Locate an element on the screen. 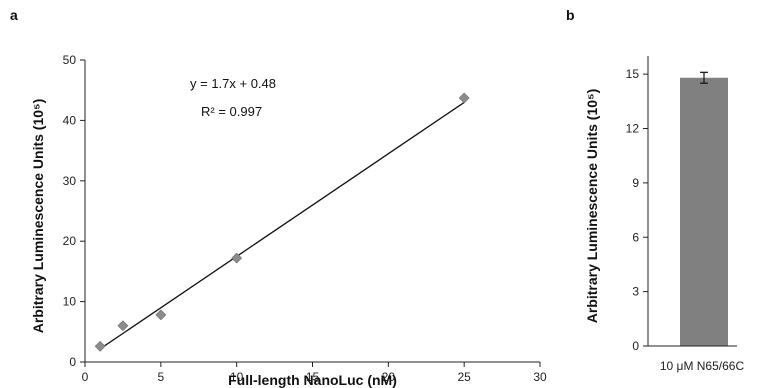  panel-a-r-squared-annotation: R² = 0.997 is located at coordinates (231, 111).